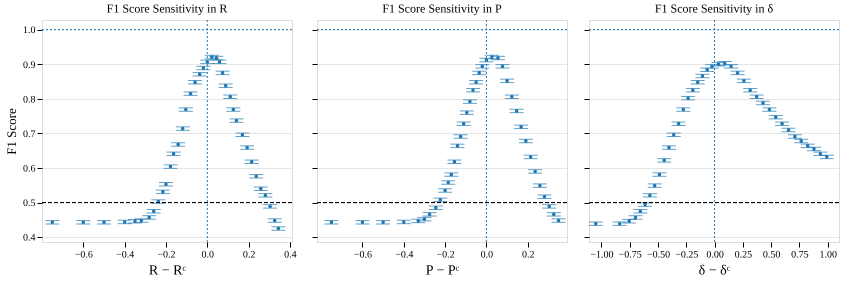 The image size is (857, 283). I want to click on y-axis-title: F1 Score, so click(11, 131).